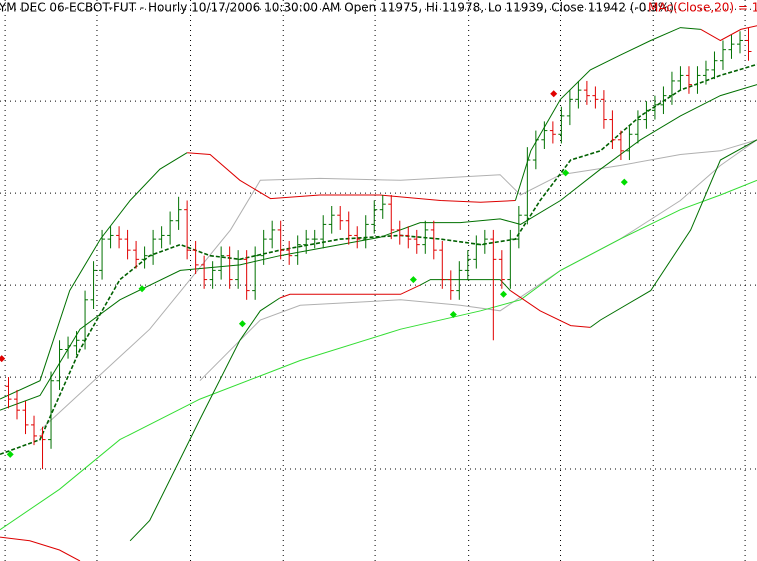  I want to click on indicator-label: MAc(Close,20) = 12, so click(702, 8).